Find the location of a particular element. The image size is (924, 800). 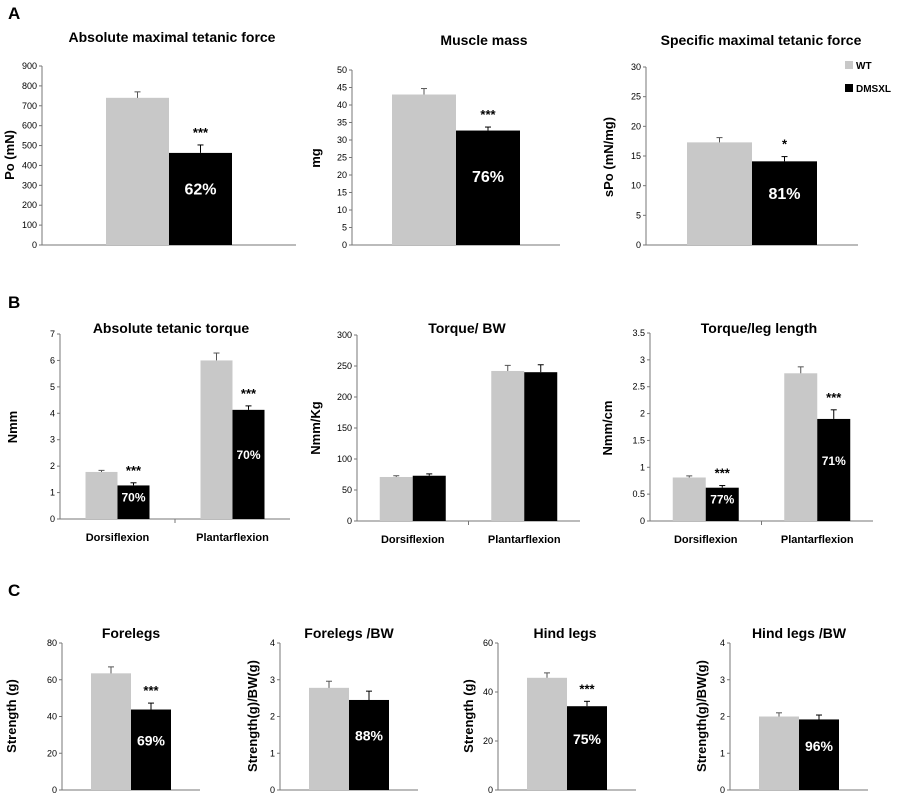

percent-label: 88% is located at coordinates (369, 735).